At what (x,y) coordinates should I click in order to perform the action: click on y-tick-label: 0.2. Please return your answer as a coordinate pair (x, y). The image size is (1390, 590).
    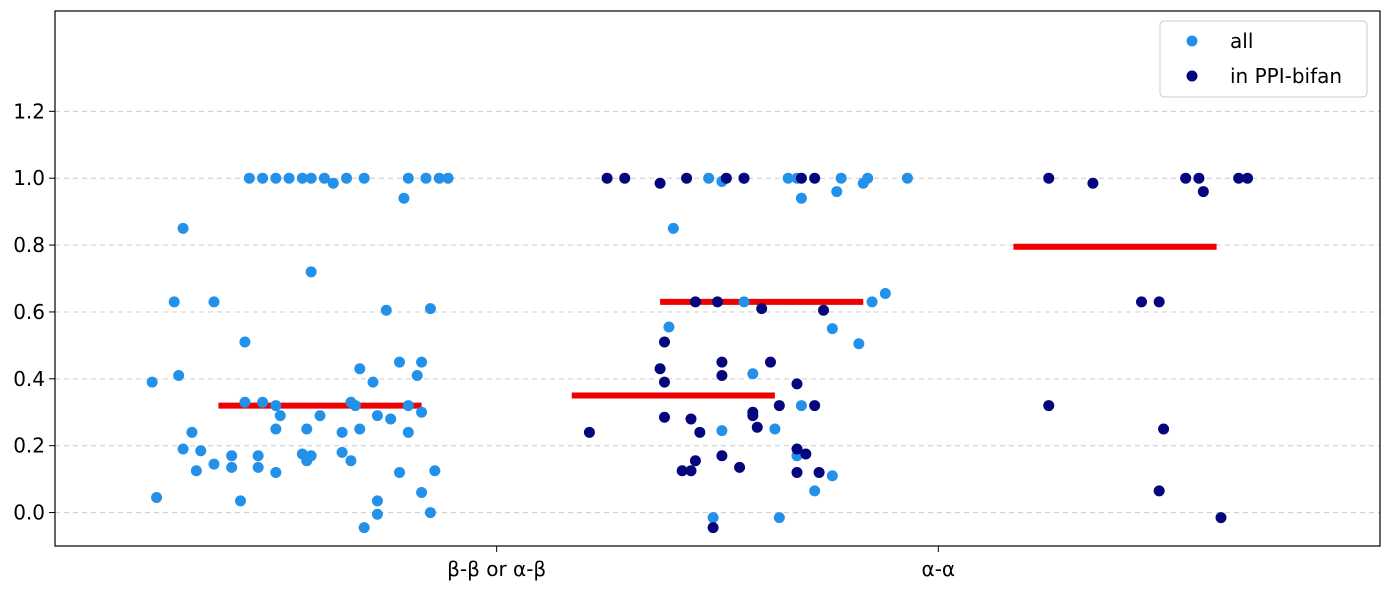
    Looking at the image, I should click on (29, 446).